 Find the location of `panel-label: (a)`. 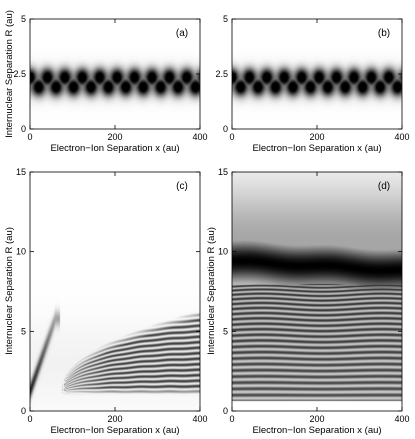

panel-label: (a) is located at coordinates (182, 33).